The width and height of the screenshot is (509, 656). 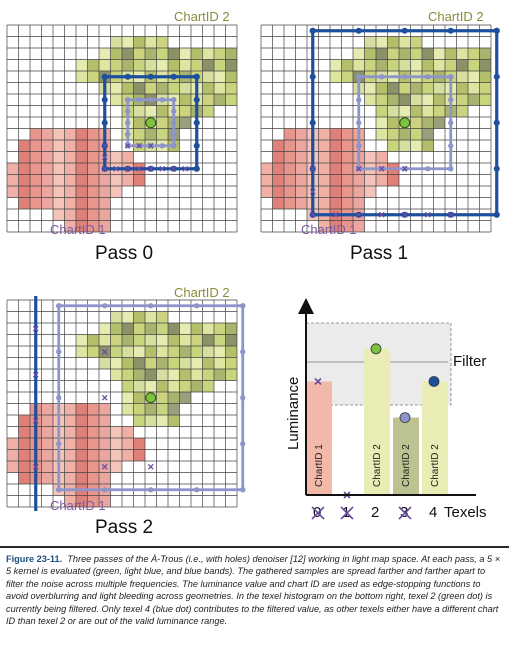 I want to click on texel-3-dot-icon, so click(x=405, y=418).